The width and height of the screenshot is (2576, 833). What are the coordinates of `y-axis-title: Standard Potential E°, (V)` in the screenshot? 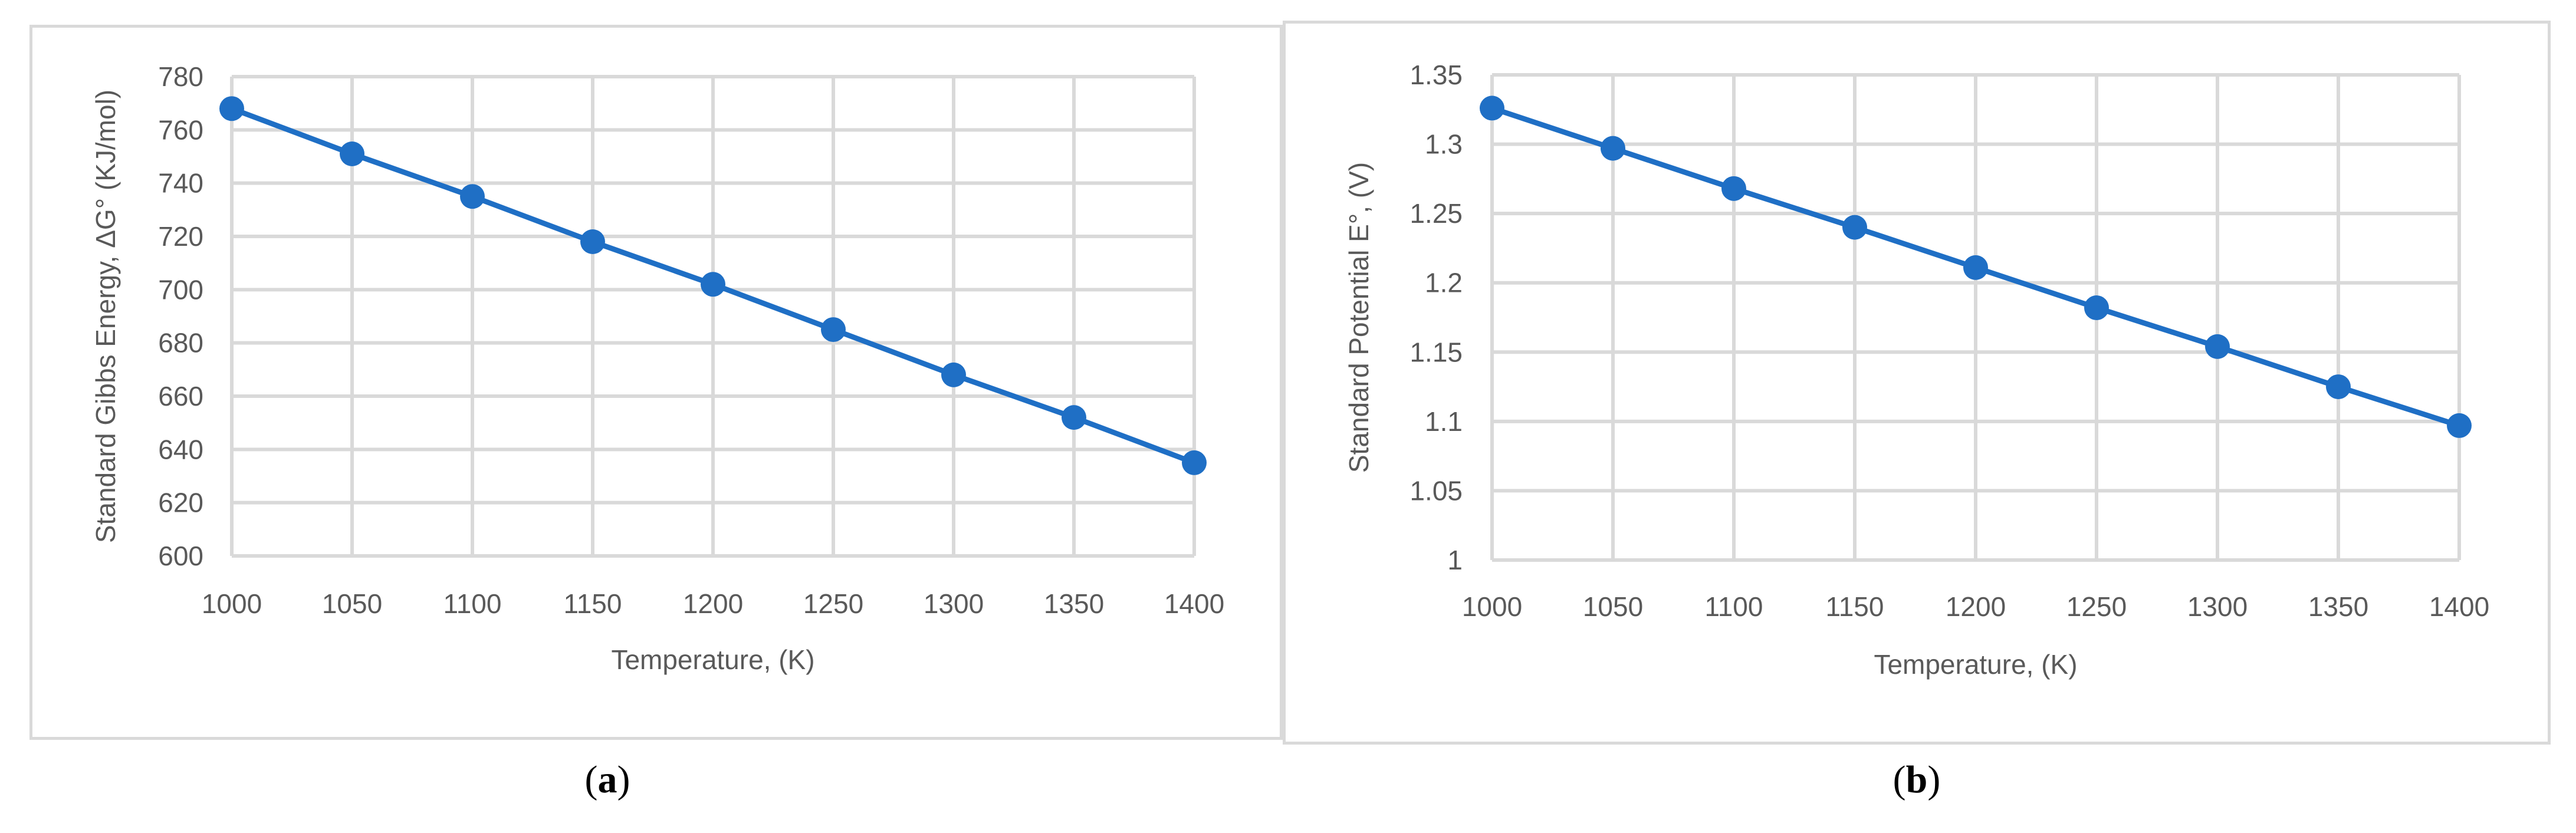 It's located at (1358, 317).